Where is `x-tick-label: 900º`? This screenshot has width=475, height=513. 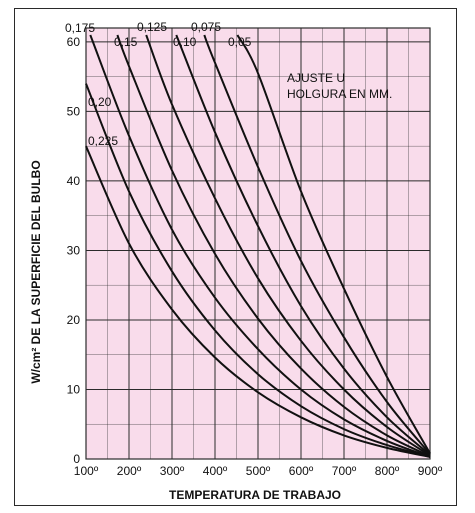
x-tick-label: 900º is located at coordinates (430, 471).